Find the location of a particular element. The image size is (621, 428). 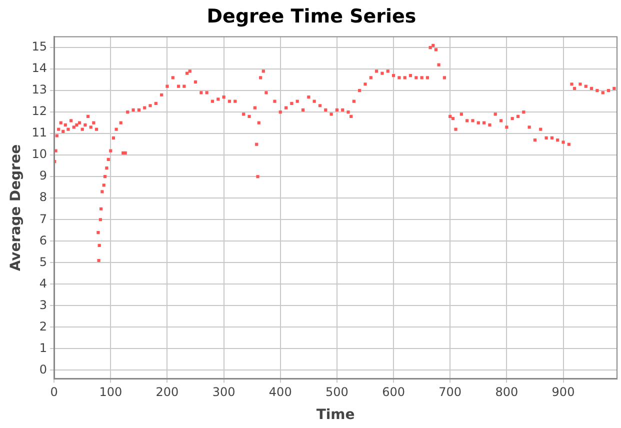

y-tick-label: 4 is located at coordinates (43, 283).